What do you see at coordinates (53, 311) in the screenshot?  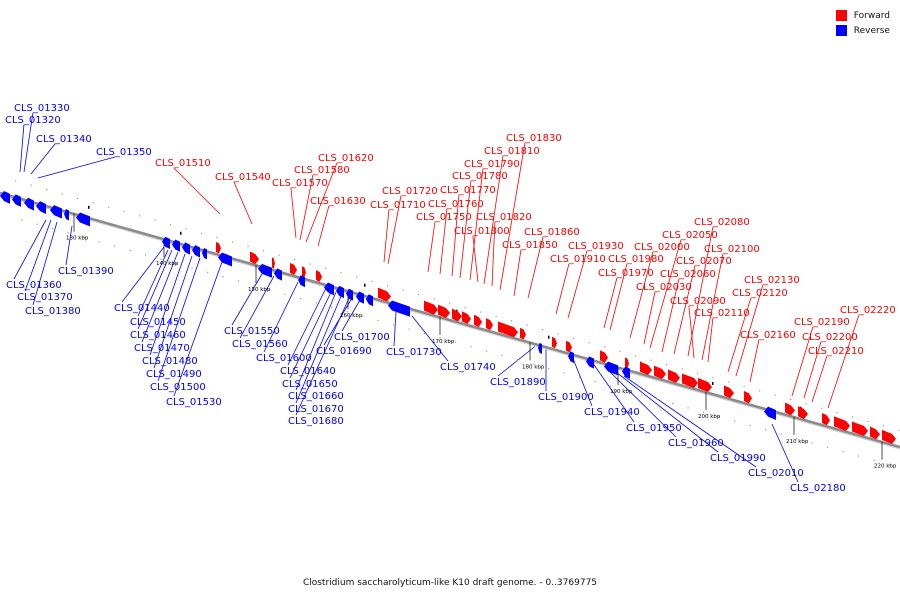 I see `gene-label-cls-01380: CLS_01380` at bounding box center [53, 311].